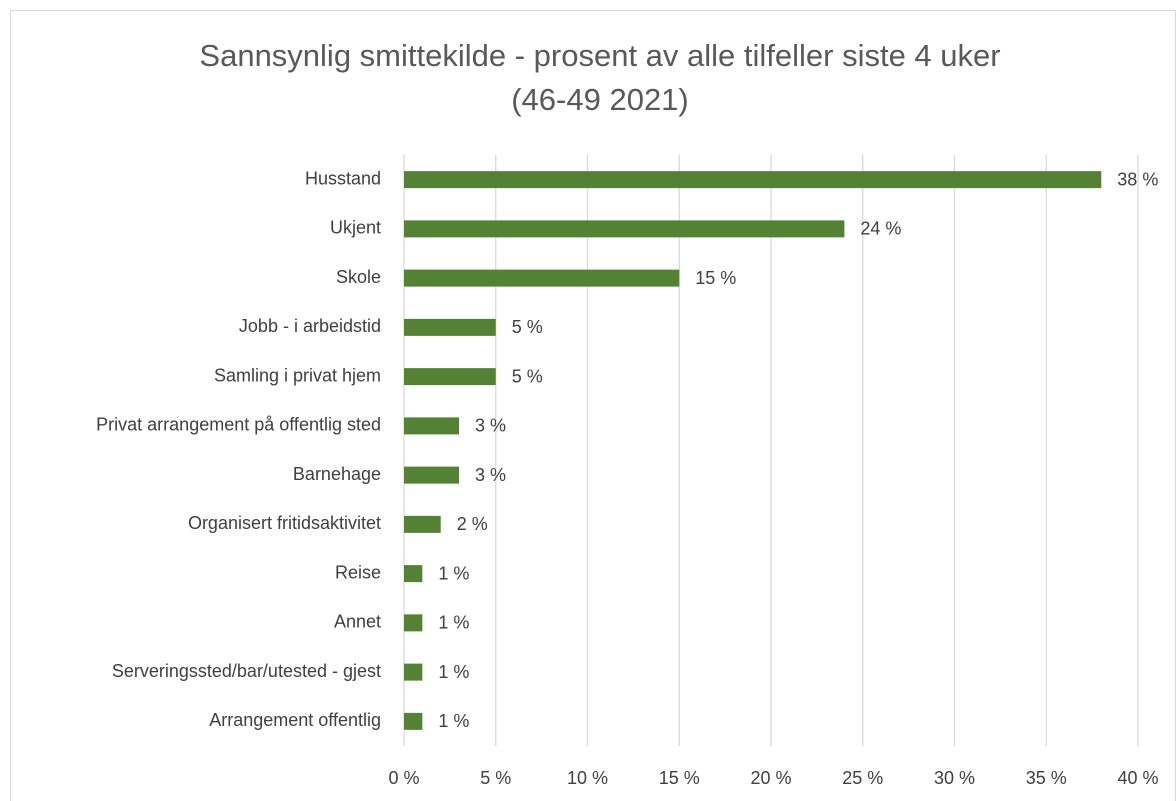 This screenshot has height=801, width=1176. I want to click on y-tick-label: Skole, so click(358, 277).